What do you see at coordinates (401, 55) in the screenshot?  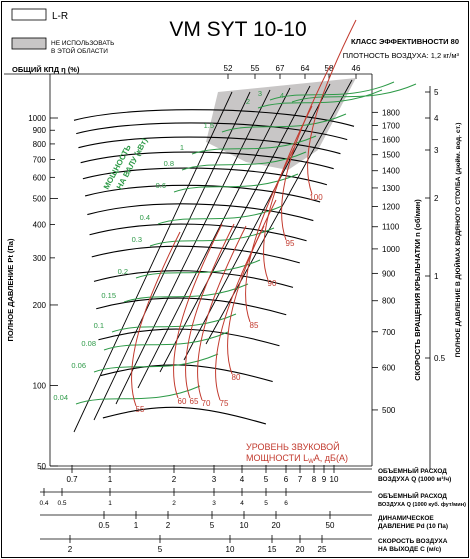 I see `air-density: ПЛОТНОСТЬ ВОЗДУХА: 1,2 кг/м³` at bounding box center [401, 55].